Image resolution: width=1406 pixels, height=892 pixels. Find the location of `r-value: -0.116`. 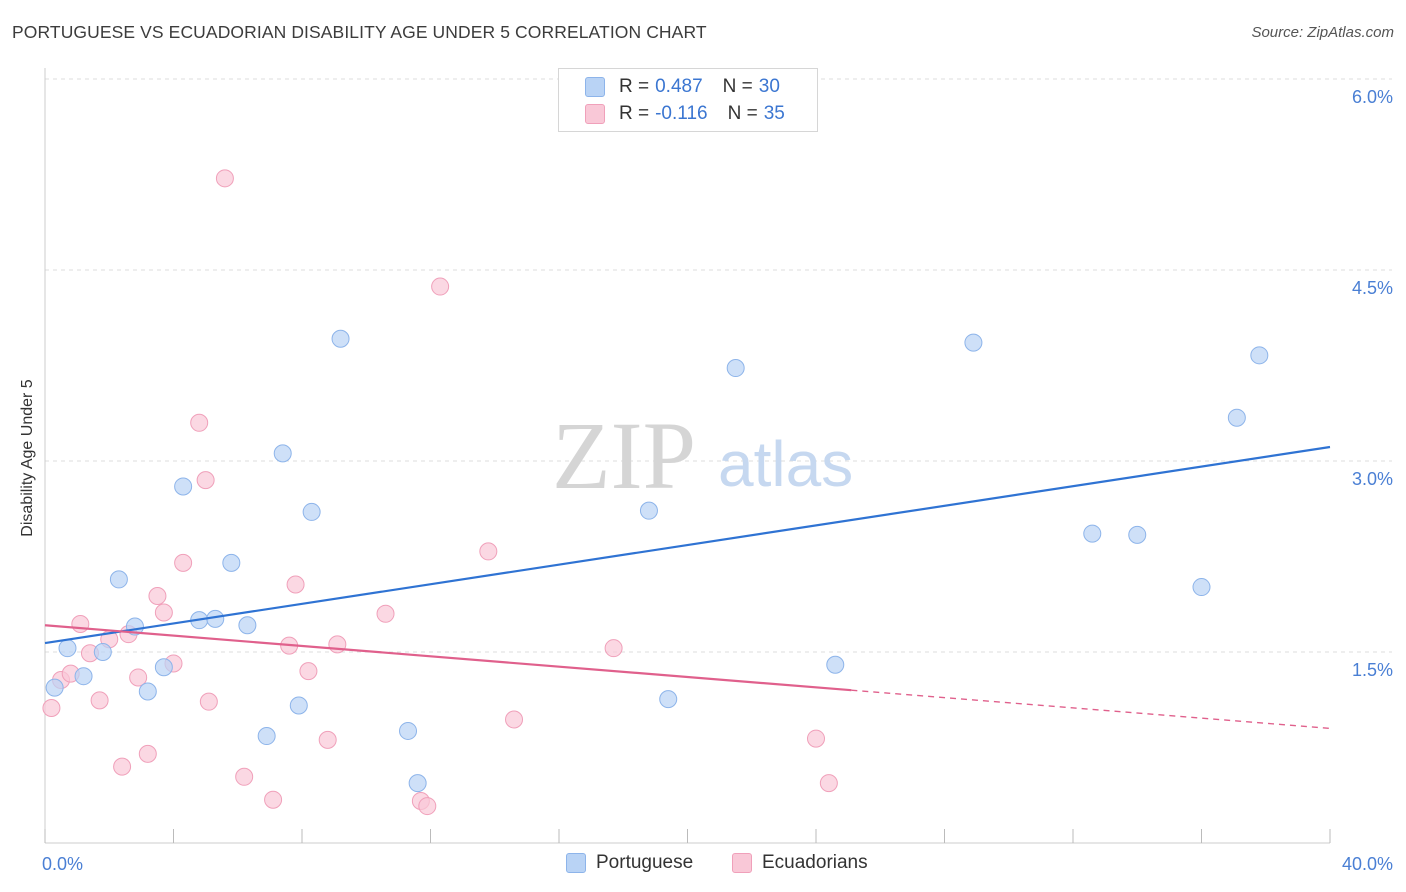

r-value: -0.116 is located at coordinates (681, 113).